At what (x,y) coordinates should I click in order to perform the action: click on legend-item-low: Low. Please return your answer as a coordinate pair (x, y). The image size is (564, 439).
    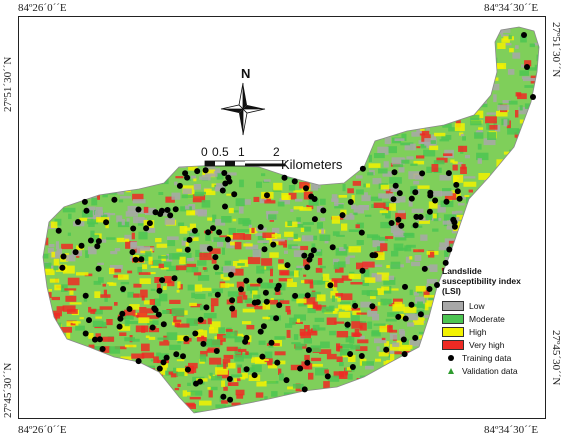
    Looking at the image, I should click on (490, 305).